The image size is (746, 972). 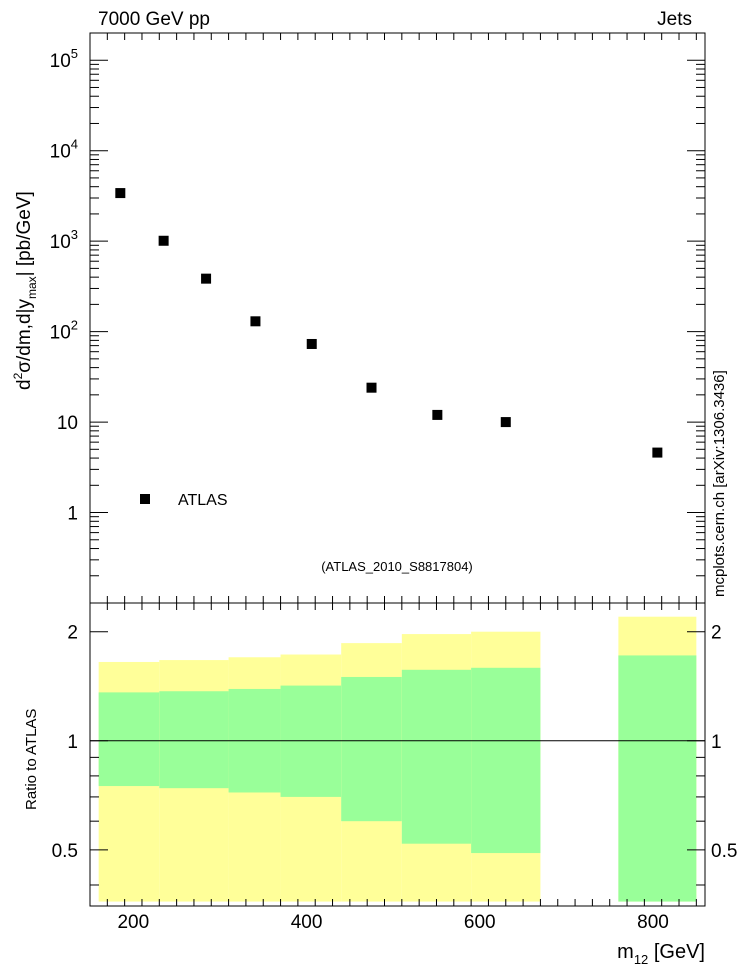 What do you see at coordinates (67, 423) in the screenshot?
I see `main-y-tick-label: 10` at bounding box center [67, 423].